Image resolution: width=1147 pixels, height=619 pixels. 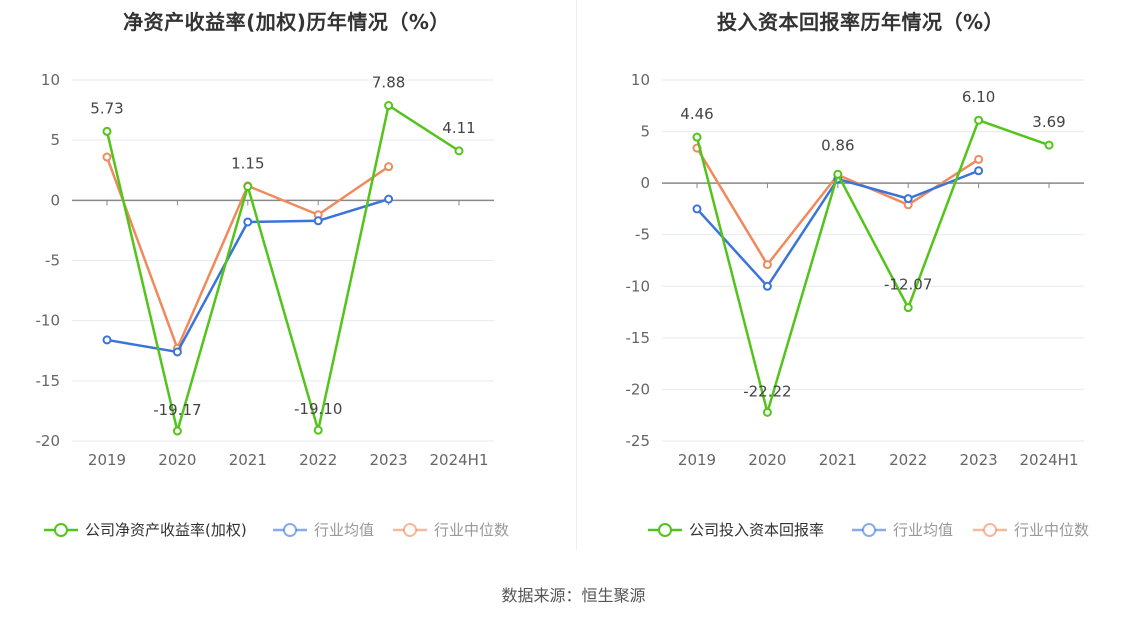 I want to click on chart-title: 净资产收益率(加权)历年情况（%）, so click(x=286, y=22).